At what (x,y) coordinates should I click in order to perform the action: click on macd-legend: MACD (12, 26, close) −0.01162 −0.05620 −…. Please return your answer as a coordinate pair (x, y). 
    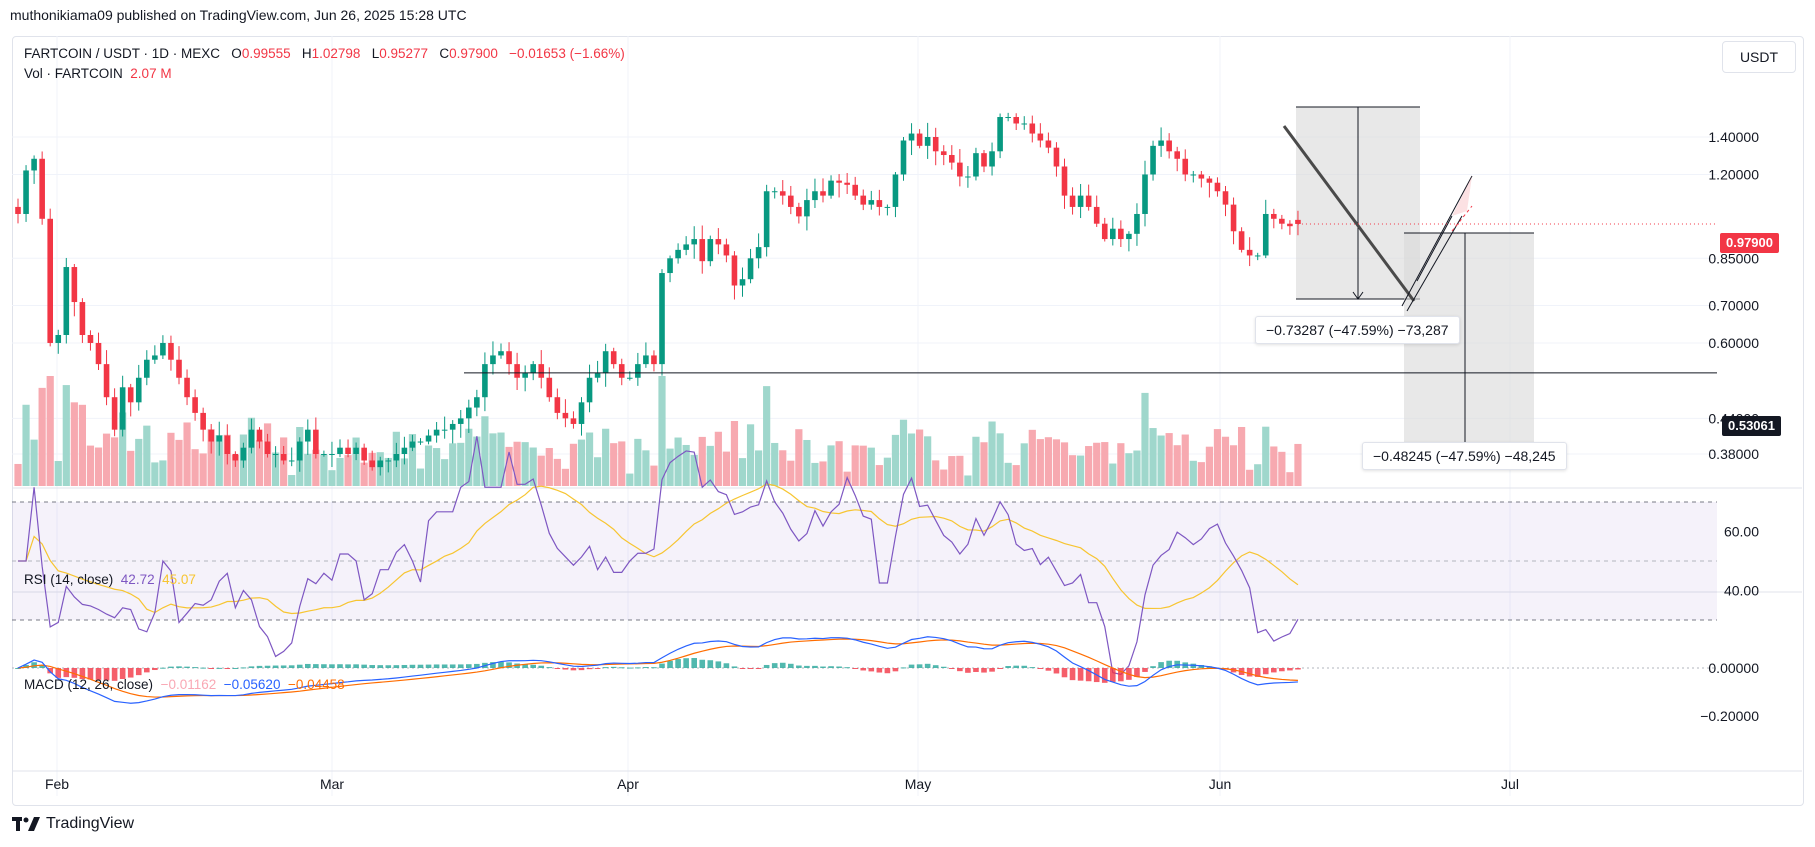
    Looking at the image, I should click on (184, 684).